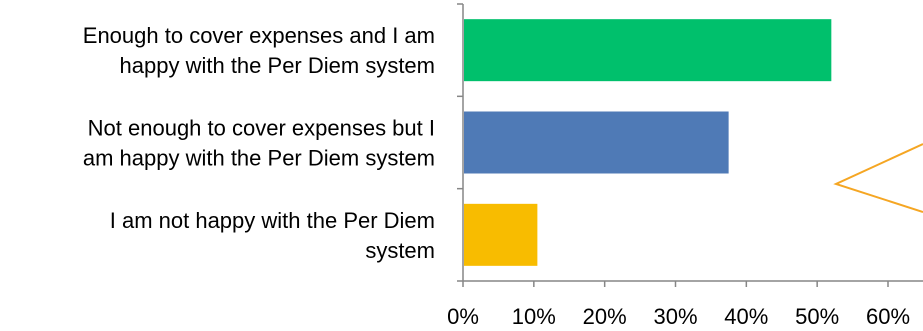  I want to click on x-tick-labels: 0% 10% 20% 30% 40% 50% 60%, so click(678, 316).